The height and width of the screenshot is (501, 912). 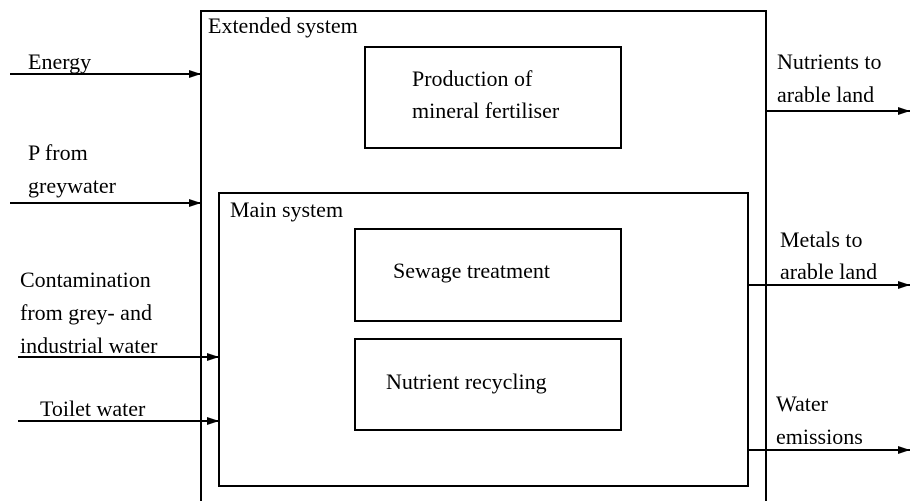 I want to click on box-label: mineral fertiliser, so click(x=486, y=110).